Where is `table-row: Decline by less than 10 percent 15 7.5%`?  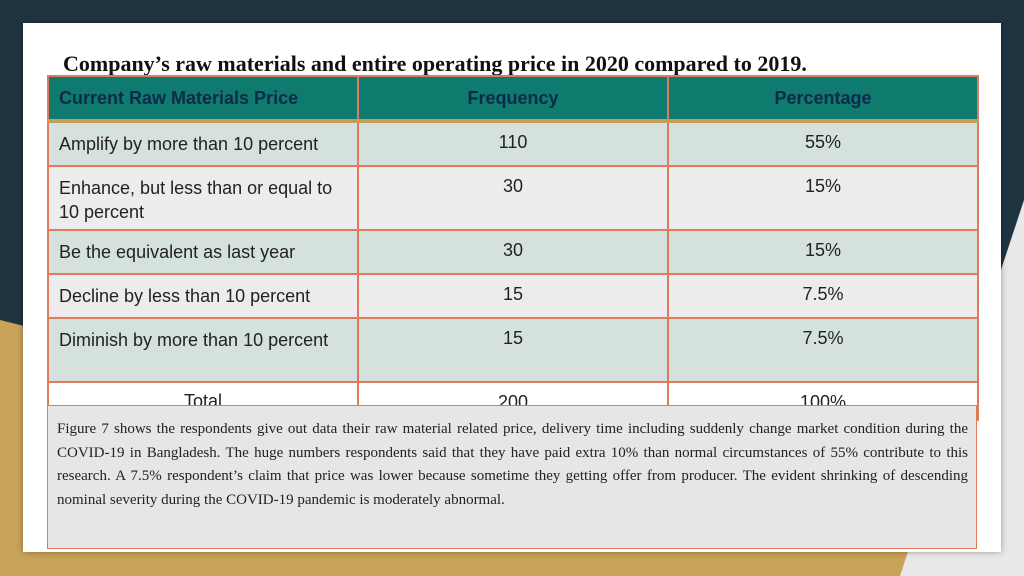 table-row: Decline by less than 10 percent 15 7.5% is located at coordinates (513, 296).